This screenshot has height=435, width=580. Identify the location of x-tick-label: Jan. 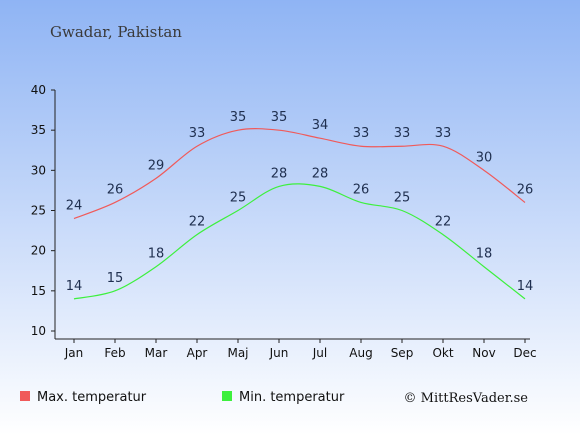
(74, 353).